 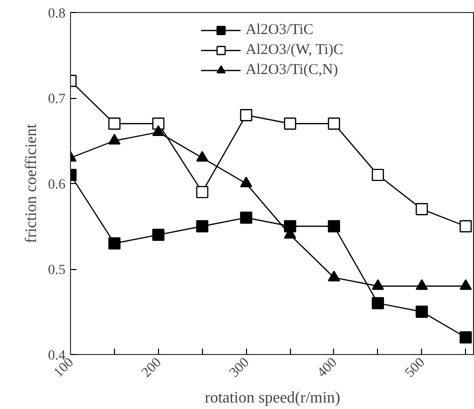 I want to click on y-tick-label: 0.8, so click(x=57, y=14).